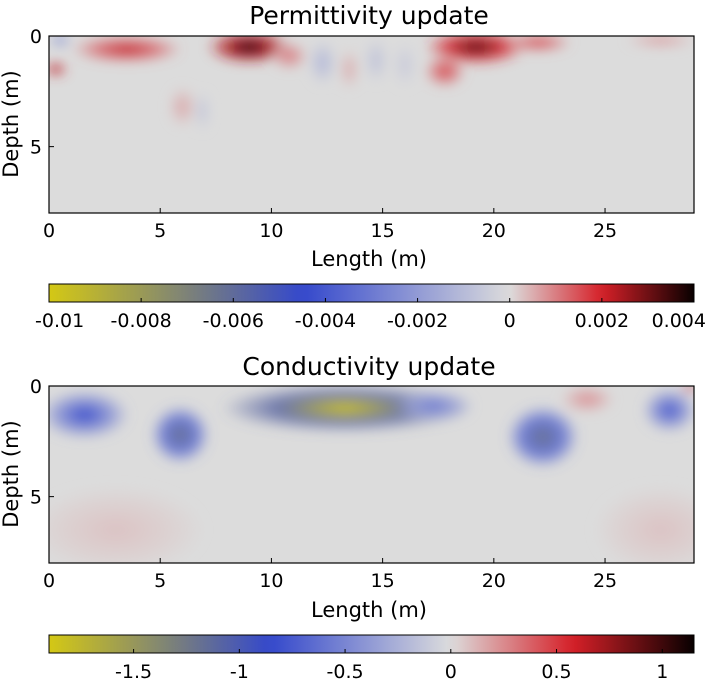  Describe the element at coordinates (233, 321) in the screenshot. I see `colorbar-tick-label: -0.006` at that location.